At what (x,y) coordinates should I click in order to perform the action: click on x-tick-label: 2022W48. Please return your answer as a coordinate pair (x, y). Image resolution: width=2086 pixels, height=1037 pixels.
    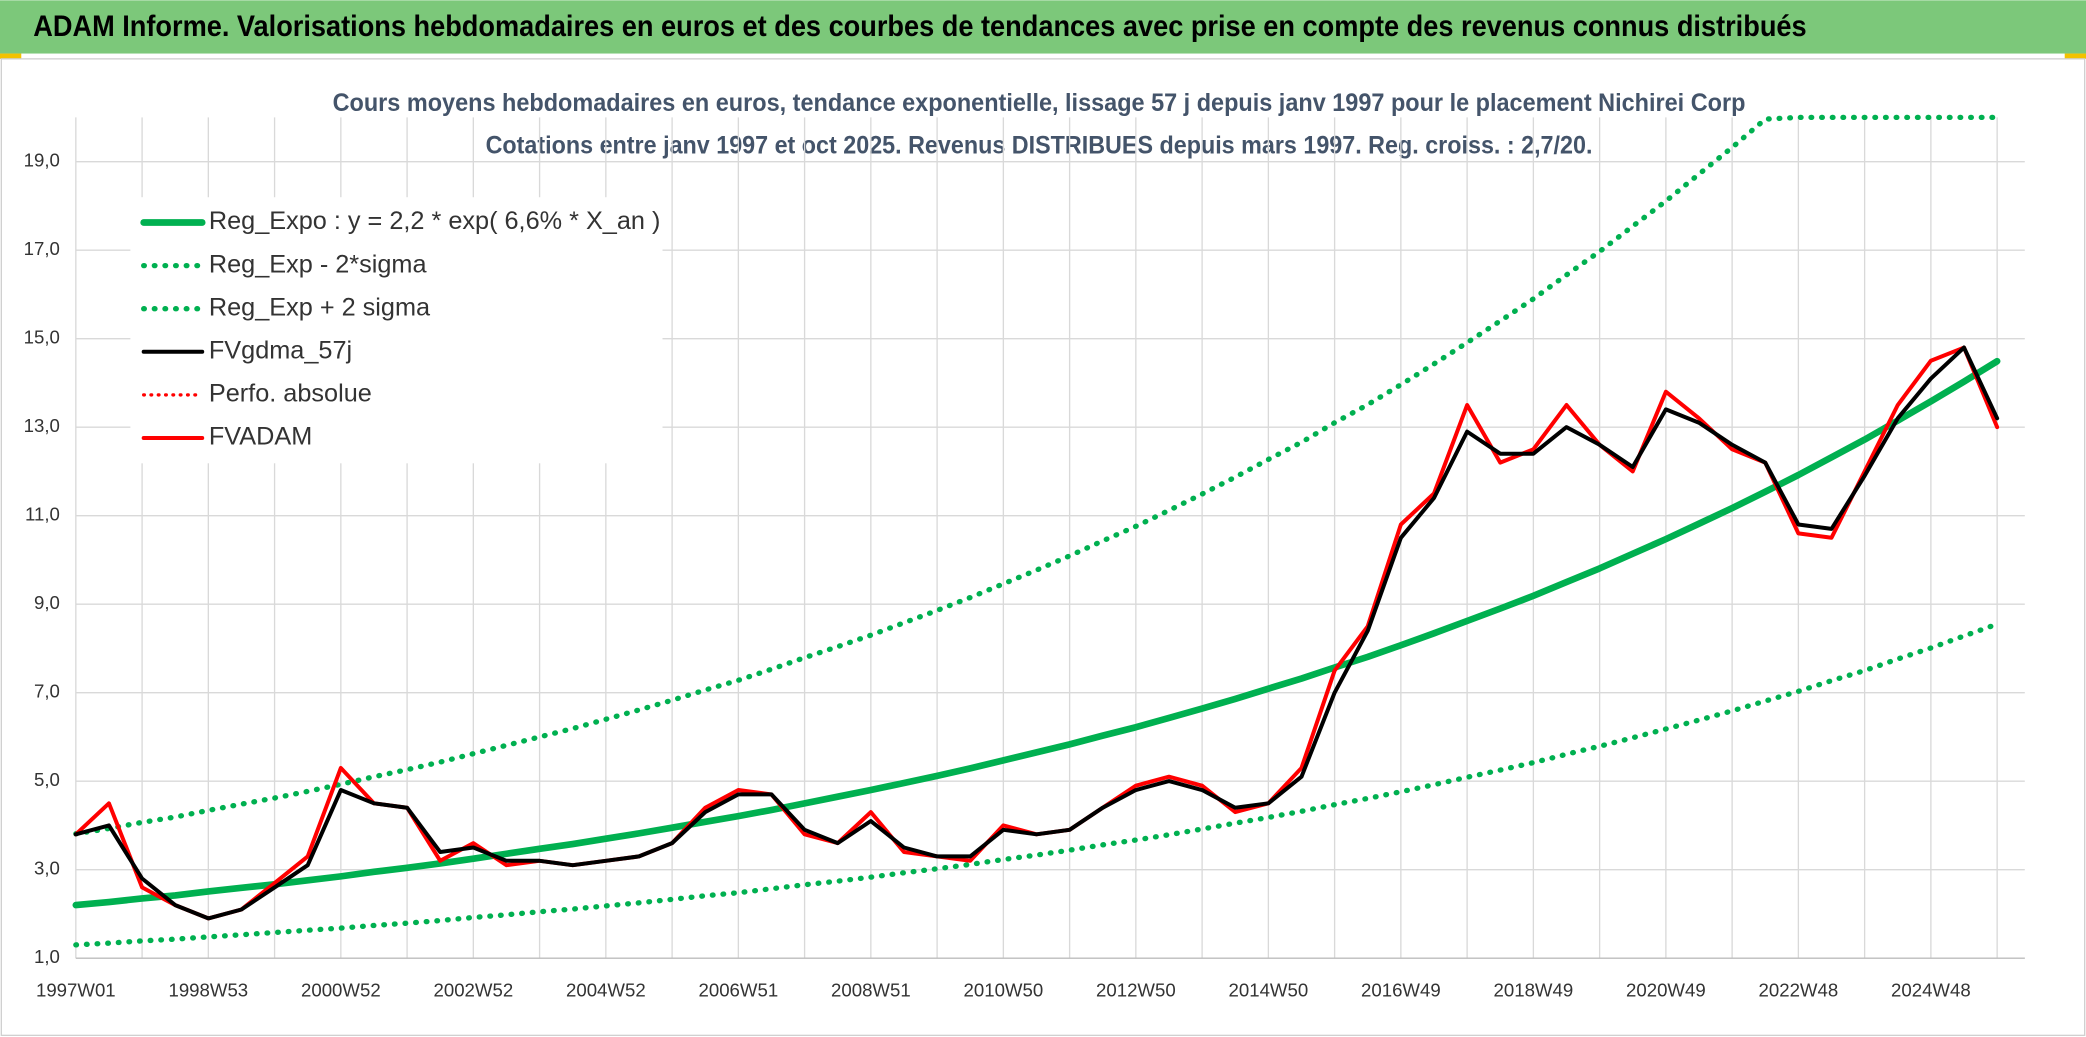
    Looking at the image, I should click on (1799, 989).